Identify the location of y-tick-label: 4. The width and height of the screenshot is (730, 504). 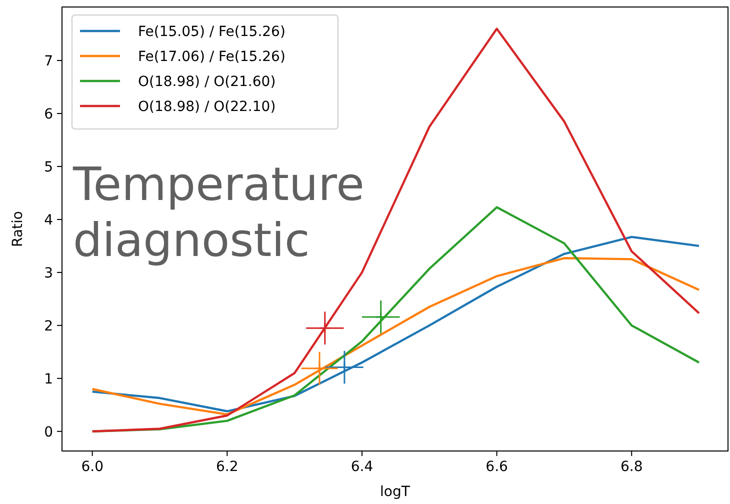
(49, 220).